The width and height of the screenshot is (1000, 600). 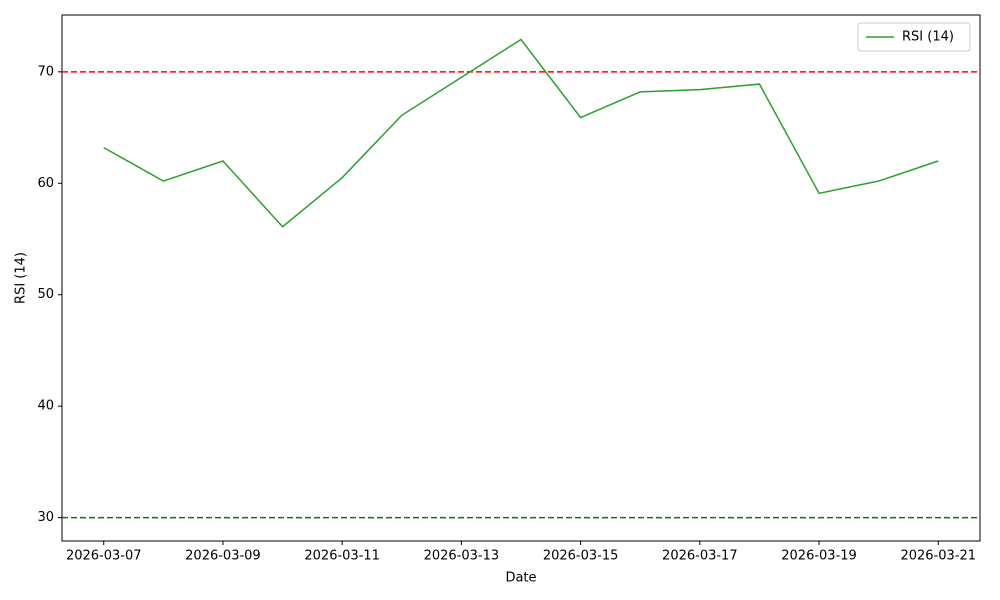 What do you see at coordinates (928, 37) in the screenshot?
I see `legend-label: RSI (14)` at bounding box center [928, 37].